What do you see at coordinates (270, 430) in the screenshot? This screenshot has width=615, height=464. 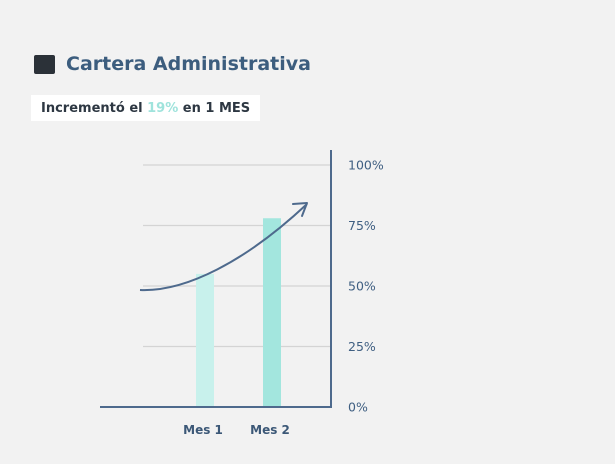 I see `x-tick-label: Mes 2` at bounding box center [270, 430].